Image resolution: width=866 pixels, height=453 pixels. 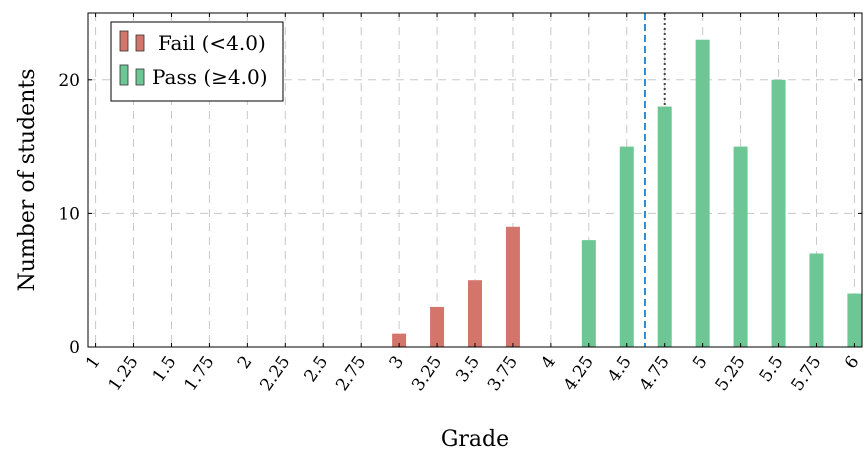 What do you see at coordinates (27, 180) in the screenshot?
I see `y-axis-title: Number of students` at bounding box center [27, 180].